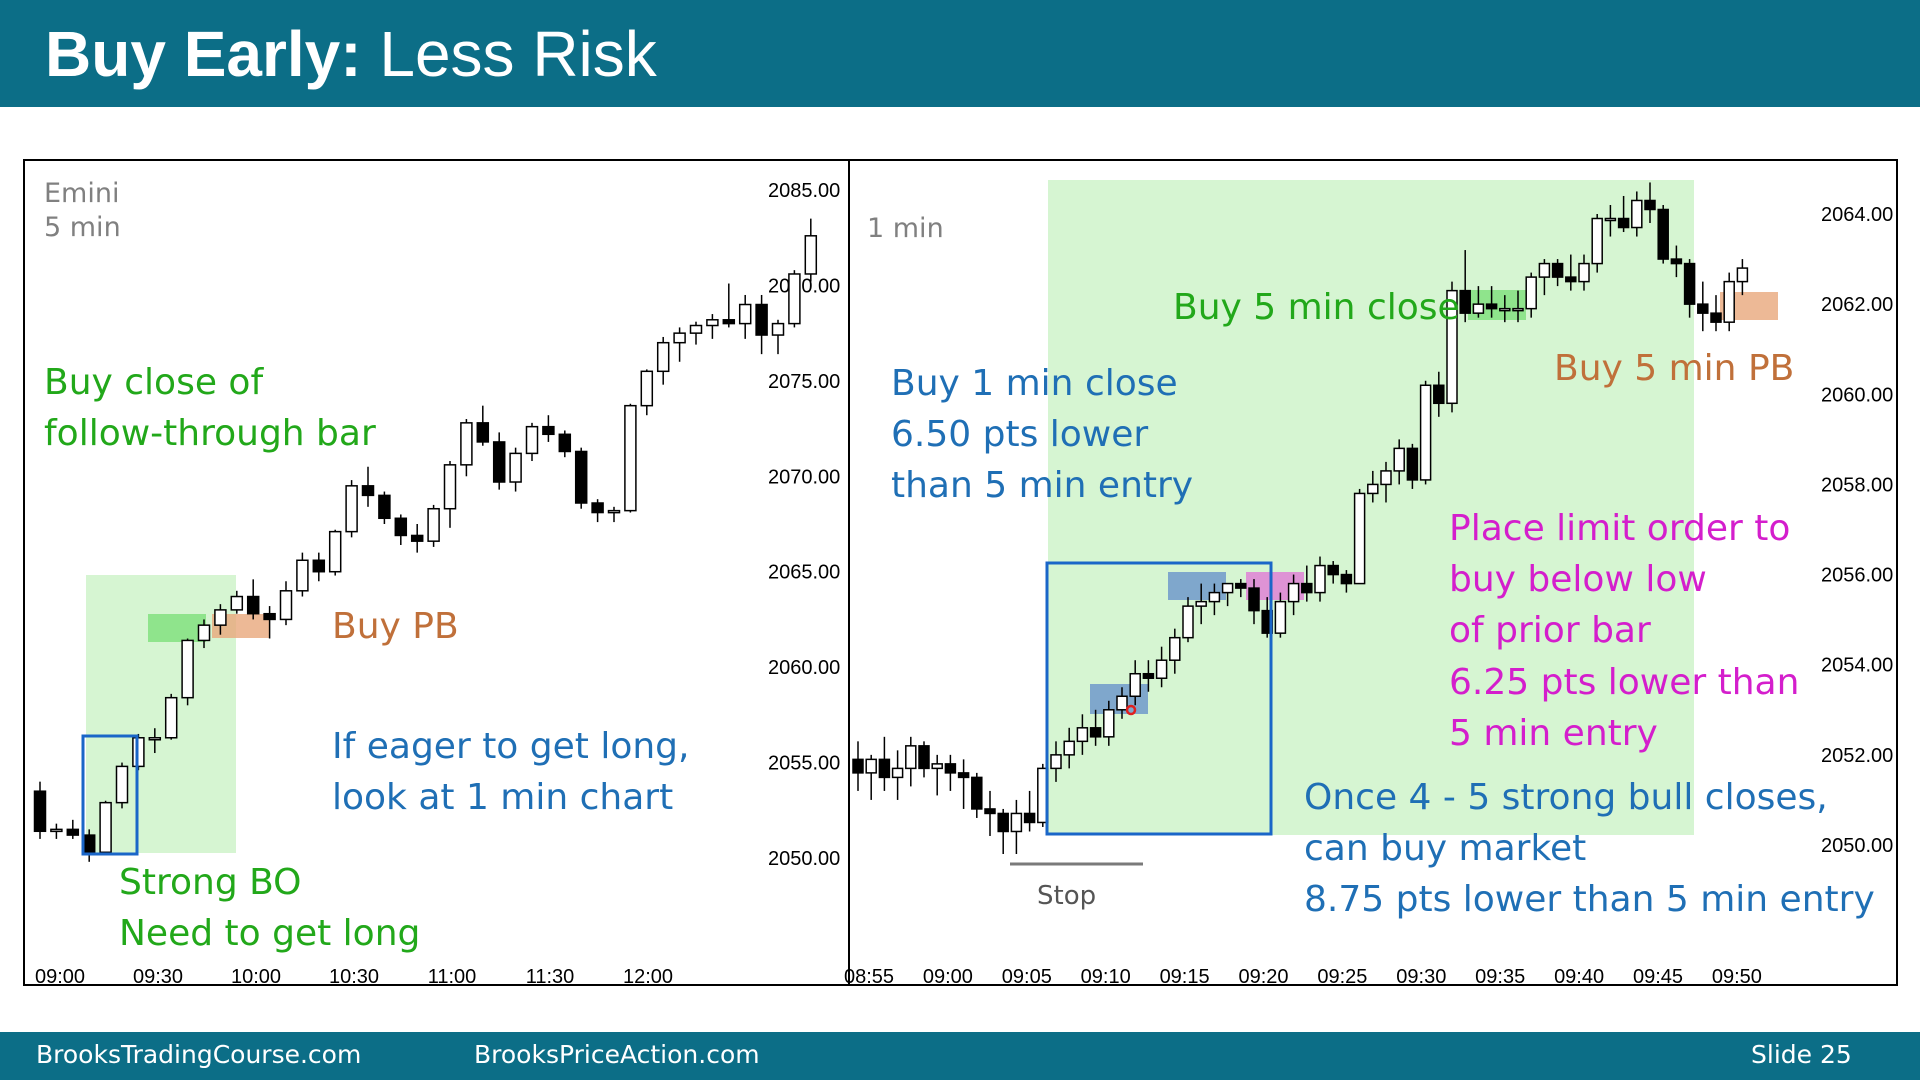  I want to click on x-tick-label: 09:00, so click(60, 977).